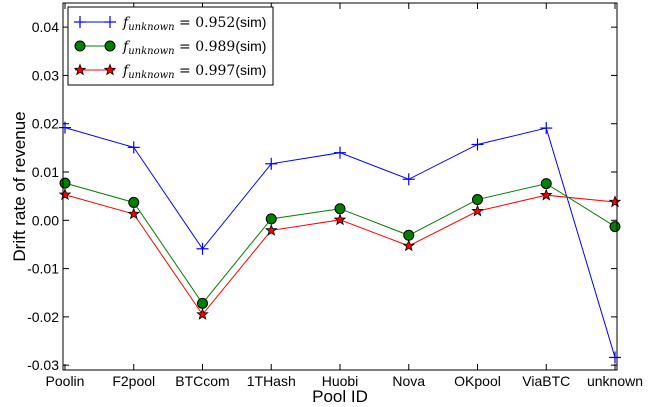 The image size is (664, 407). I want to click on legend-label: funknown = 0.997(sim), so click(194, 71).